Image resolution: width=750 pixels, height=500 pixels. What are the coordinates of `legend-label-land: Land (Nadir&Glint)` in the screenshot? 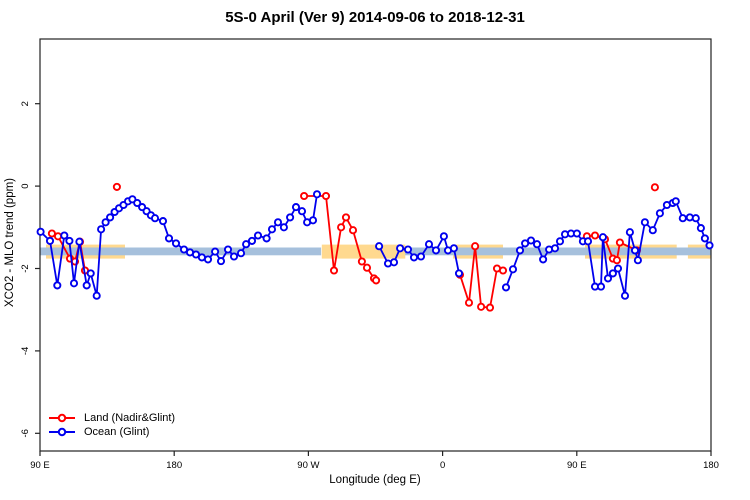 It's located at (130, 418).